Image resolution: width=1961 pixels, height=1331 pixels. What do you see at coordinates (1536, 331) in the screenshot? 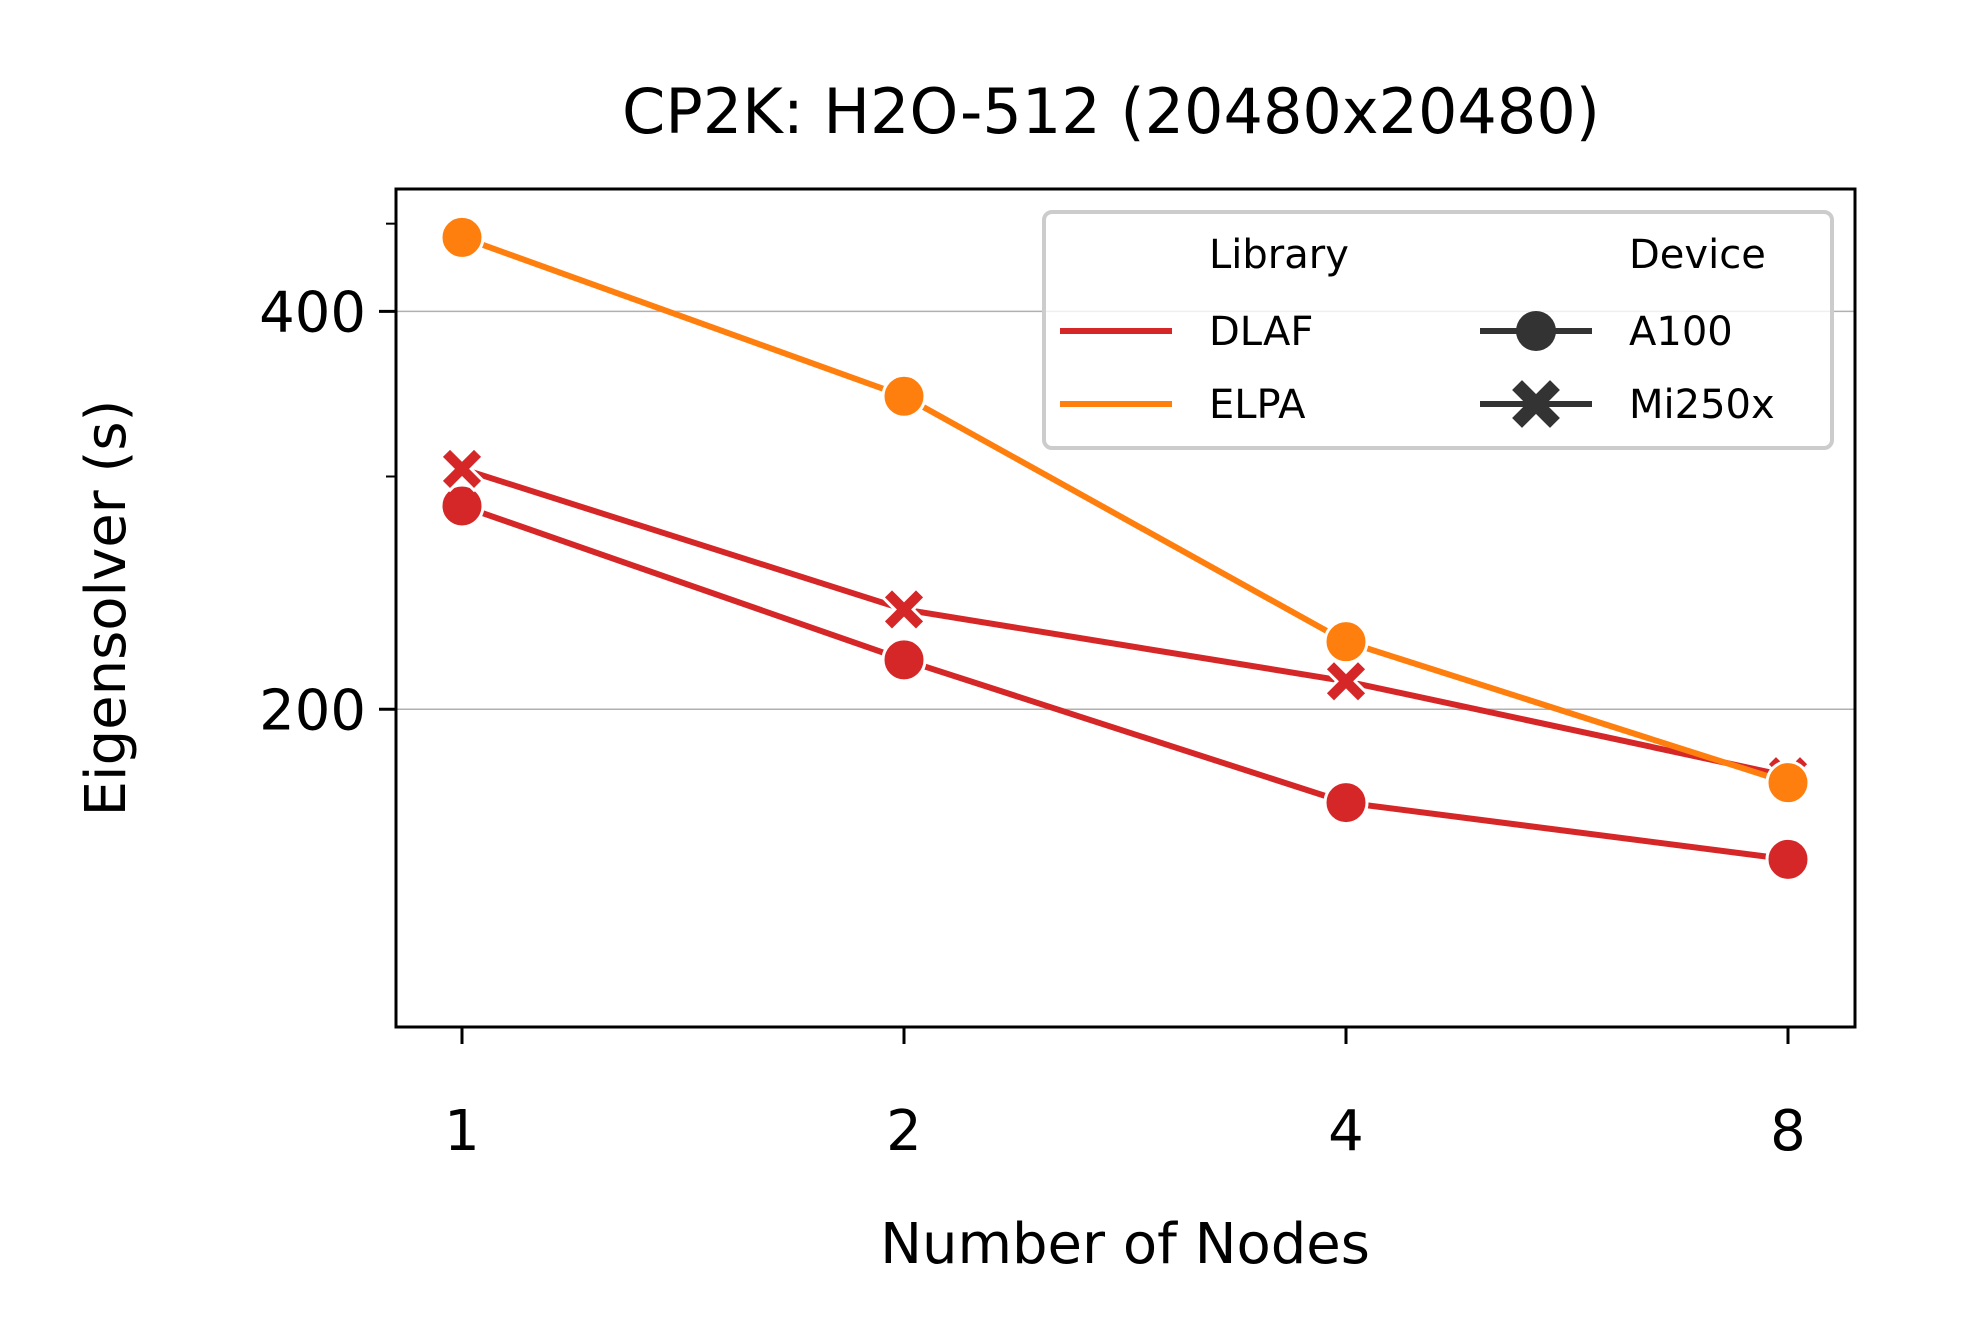
I see `legend-a100-marker` at bounding box center [1536, 331].